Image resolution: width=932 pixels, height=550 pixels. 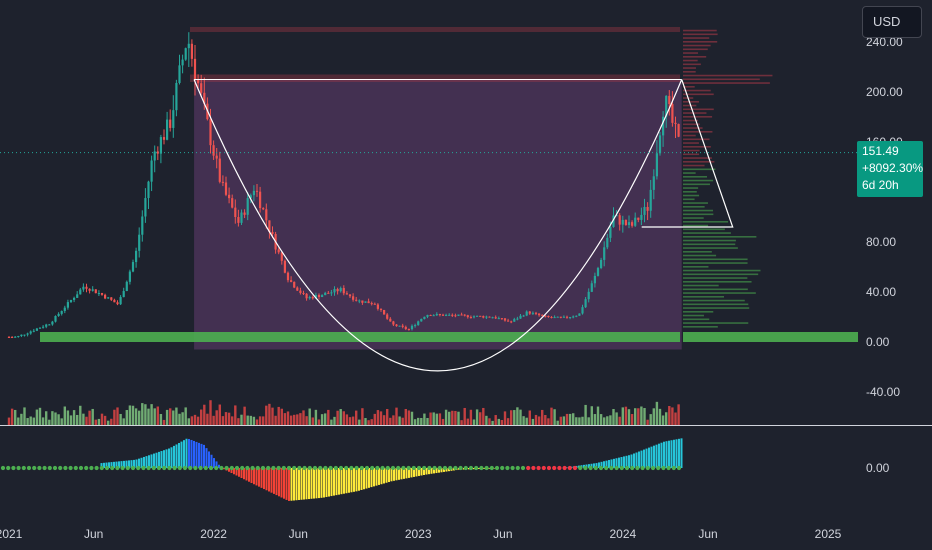 I want to click on currency-selector: USD, so click(x=892, y=22).